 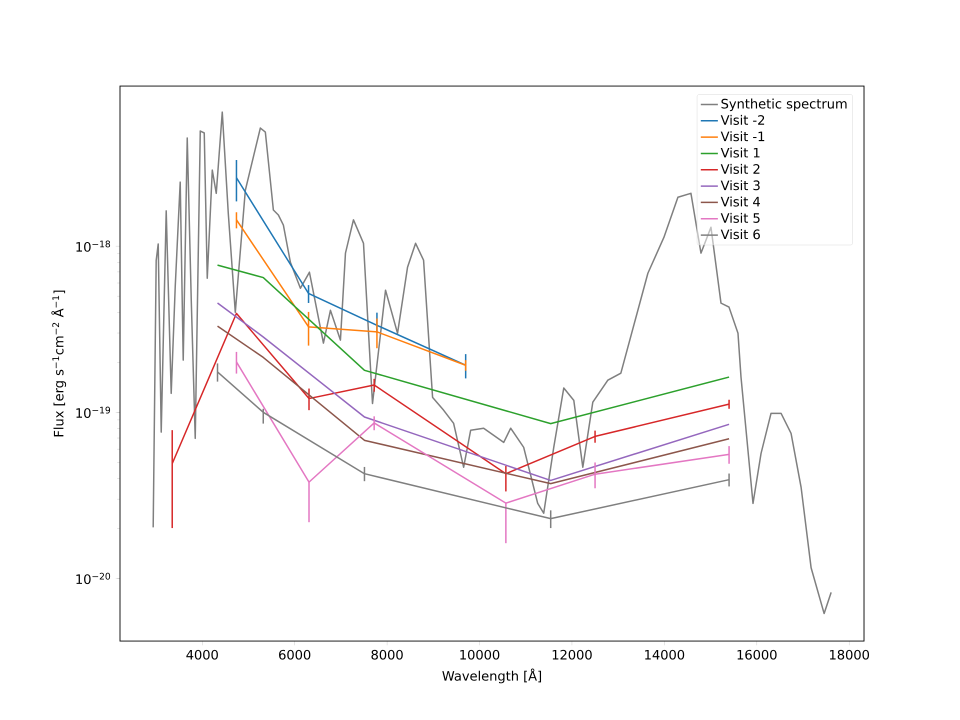 I want to click on y-tick-label: 10$^{−18}$, so click(x=93, y=246).